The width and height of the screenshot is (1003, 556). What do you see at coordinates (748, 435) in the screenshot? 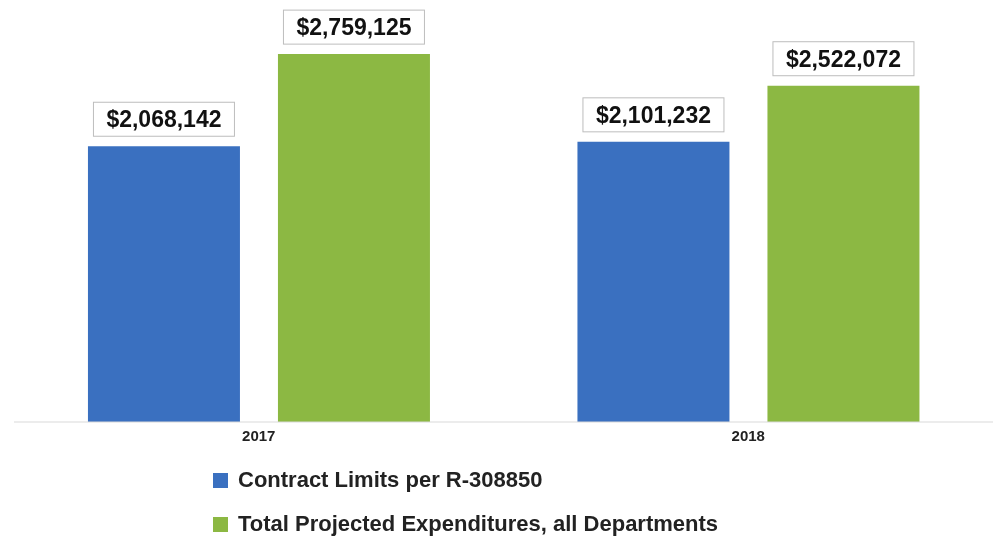
I see `x-tick-label: 2018` at bounding box center [748, 435].